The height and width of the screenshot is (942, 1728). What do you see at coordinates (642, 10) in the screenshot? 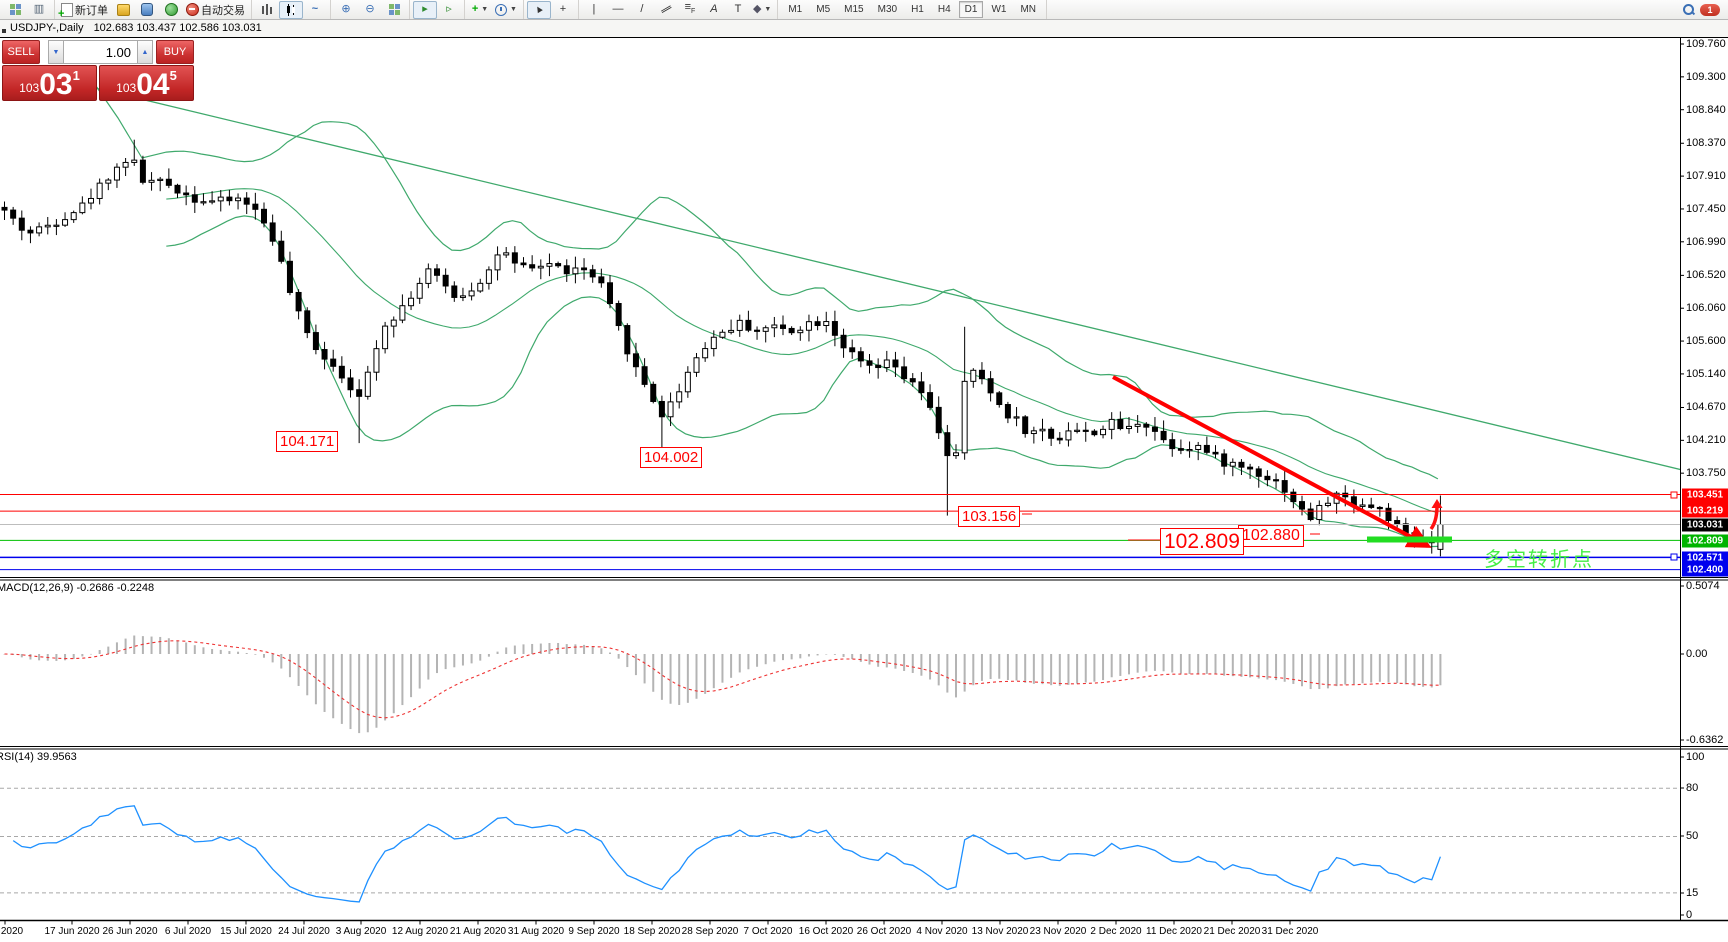
I see `trendline-button: /` at bounding box center [642, 10].